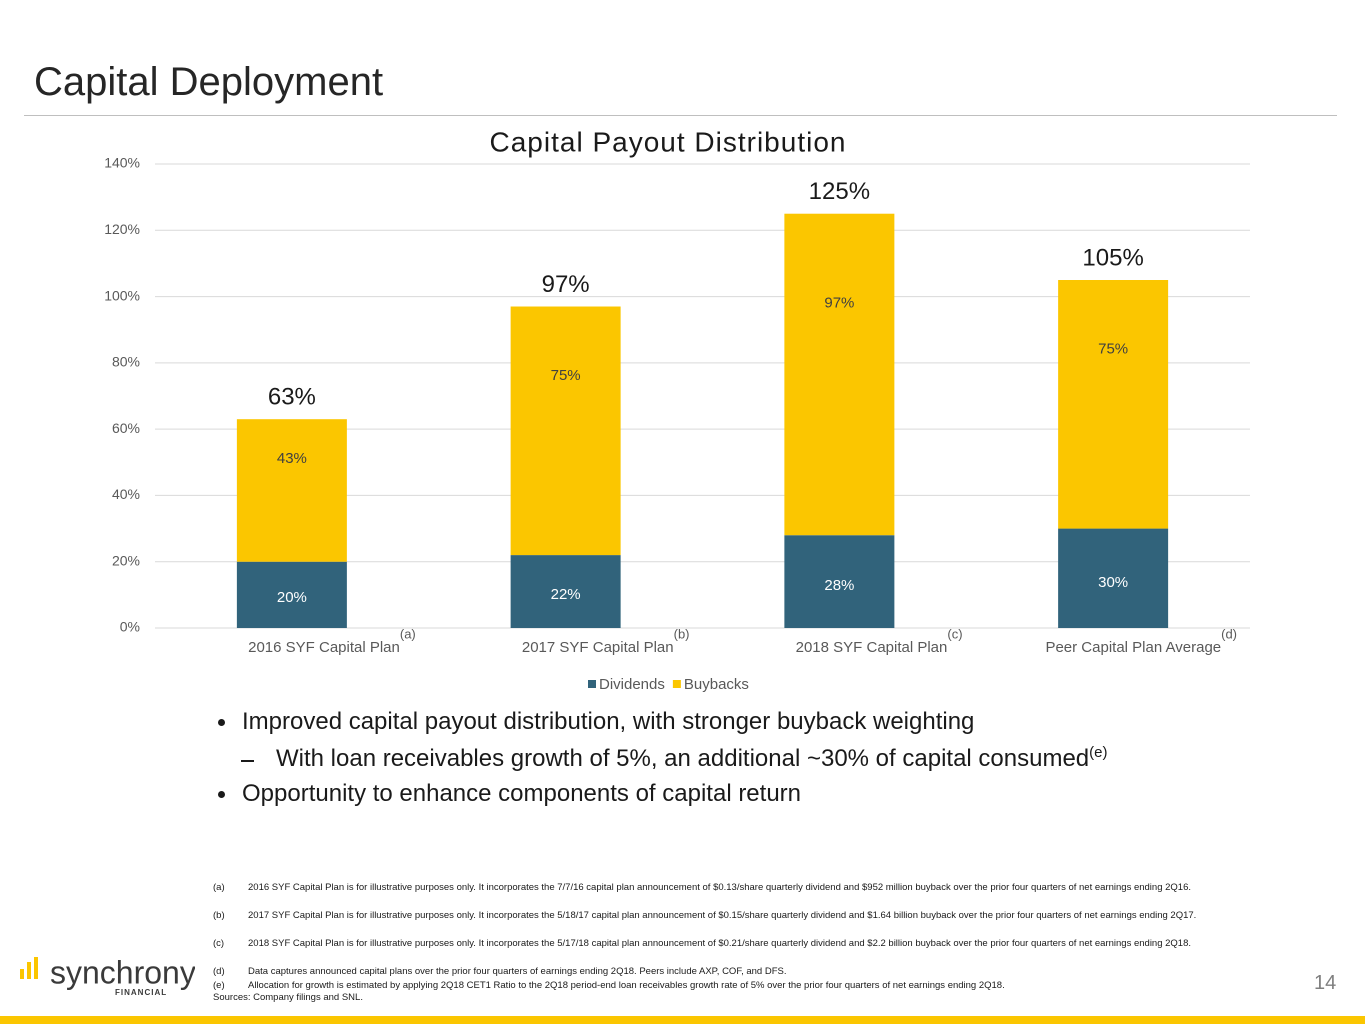 This screenshot has width=1365, height=1024. Describe the element at coordinates (219, 985) in the screenshot. I see `footnote-marker: (e)` at that location.